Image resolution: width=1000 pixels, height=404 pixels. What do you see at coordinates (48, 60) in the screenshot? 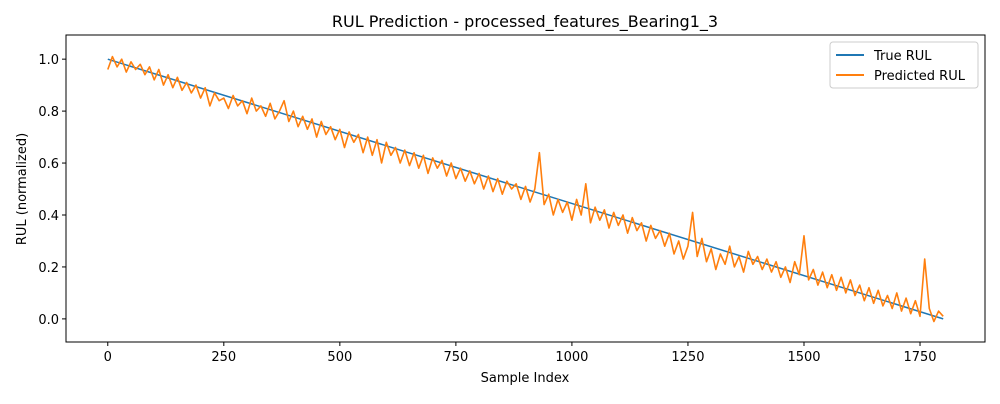
I see `y-tick-label: 1.0` at bounding box center [48, 60].